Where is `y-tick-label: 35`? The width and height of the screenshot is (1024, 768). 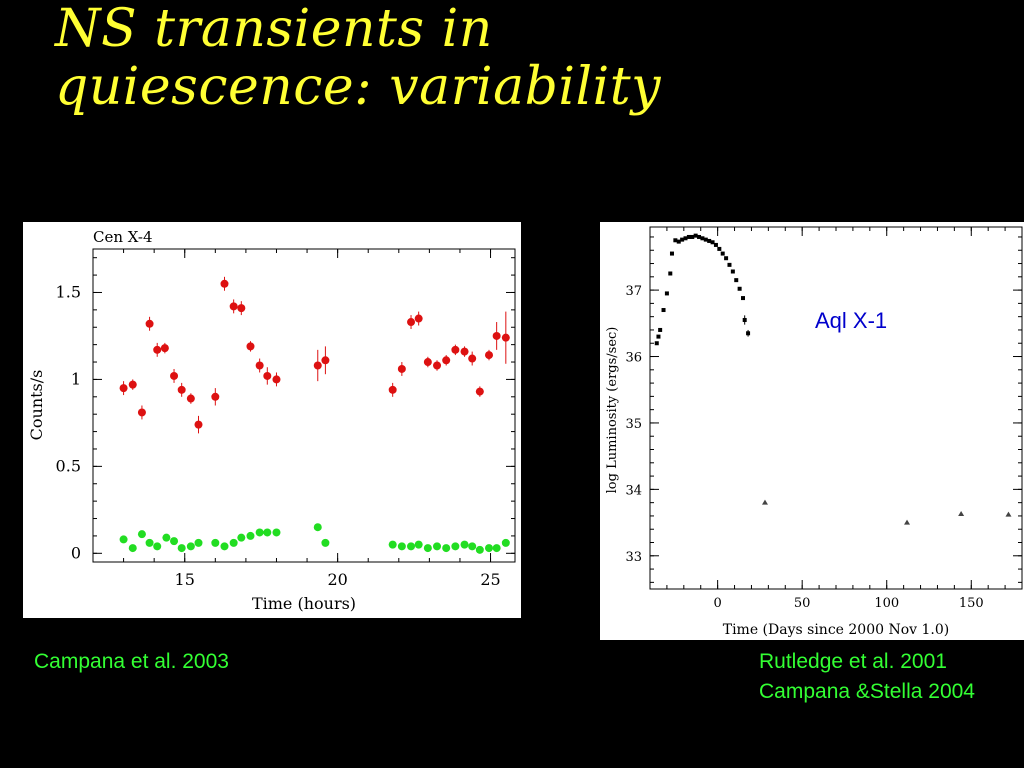
y-tick-label: 35 is located at coordinates (633, 424).